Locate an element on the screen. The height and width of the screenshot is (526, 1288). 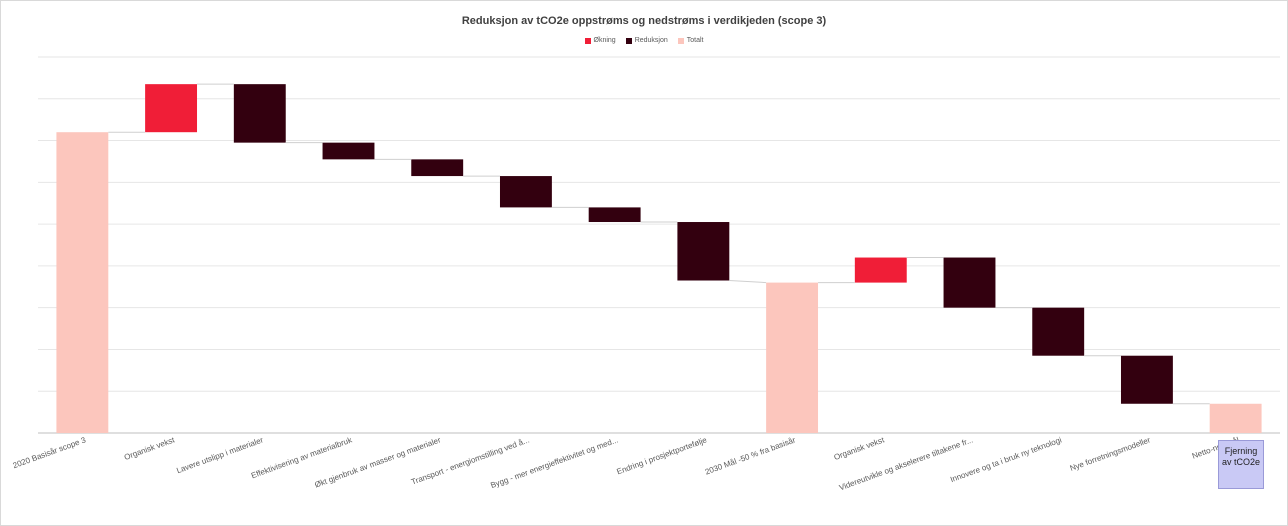
connector-line is located at coordinates (748, 282).